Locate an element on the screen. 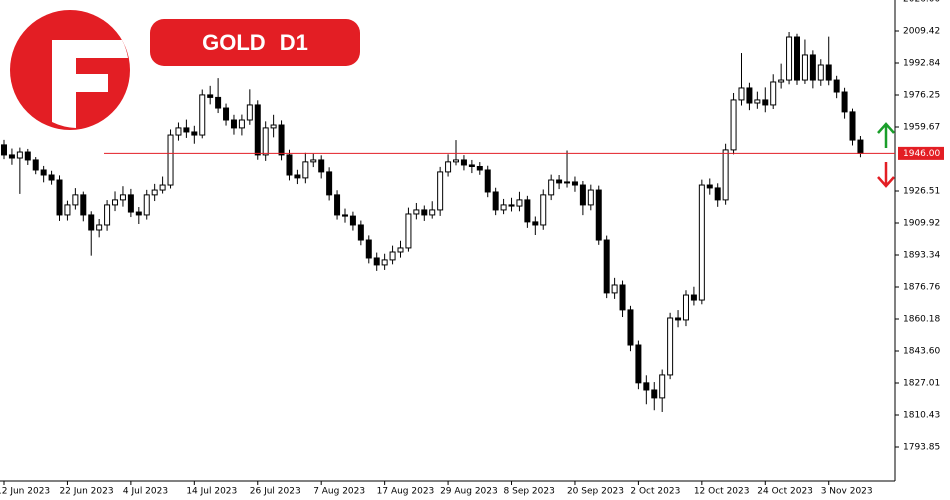 Image resolution: width=950 pixels, height=500 pixels. logo is located at coordinates (70, 70).